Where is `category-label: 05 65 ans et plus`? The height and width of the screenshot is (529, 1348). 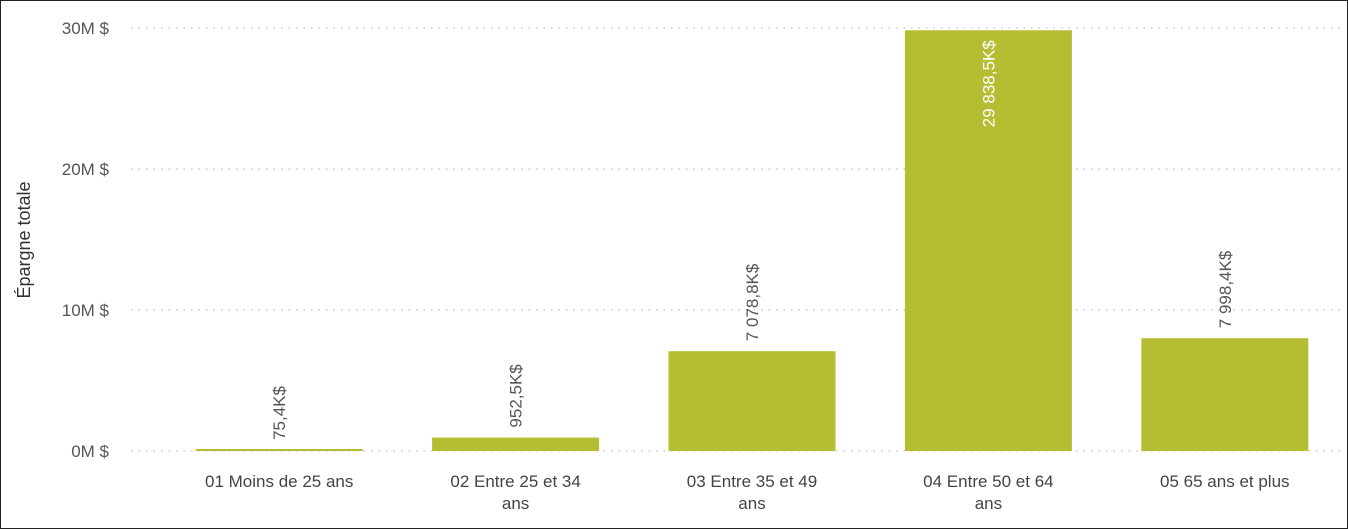 category-label: 05 65 ans et plus is located at coordinates (1224, 481).